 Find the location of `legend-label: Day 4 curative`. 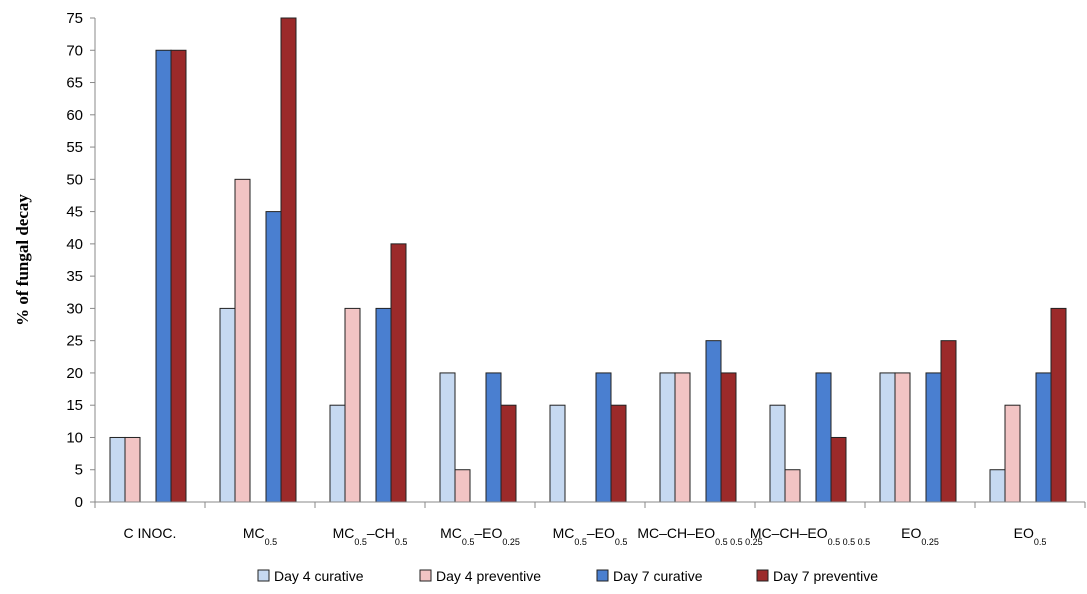

legend-label: Day 4 curative is located at coordinates (319, 576).